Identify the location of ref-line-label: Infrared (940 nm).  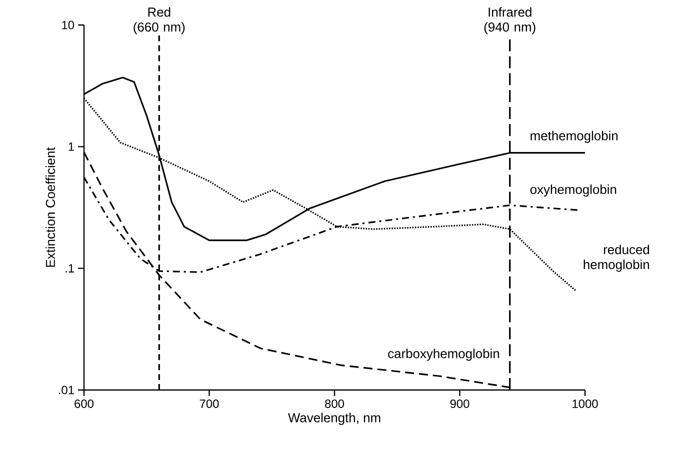
(510, 20).